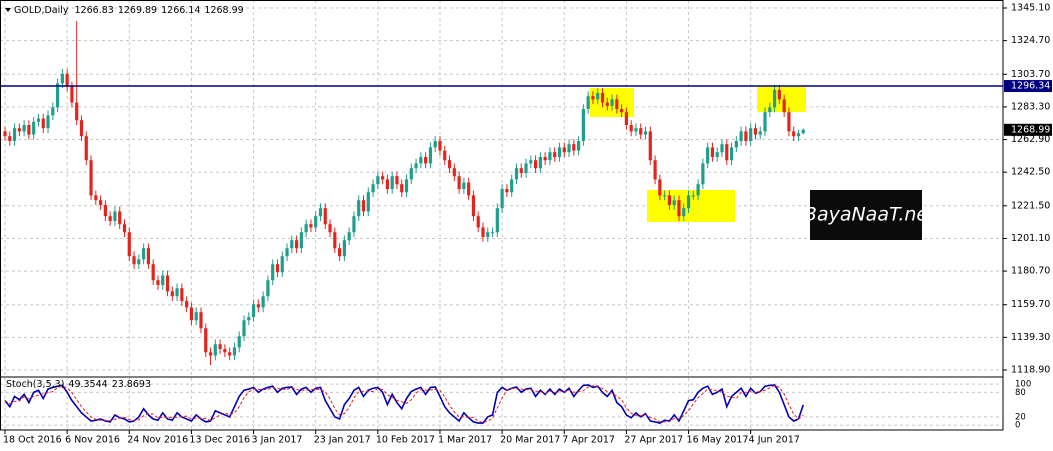 Image resolution: width=1053 pixels, height=451 pixels. Describe the element at coordinates (1030, 86) in the screenshot. I see `price-label: 1296.34` at that location.